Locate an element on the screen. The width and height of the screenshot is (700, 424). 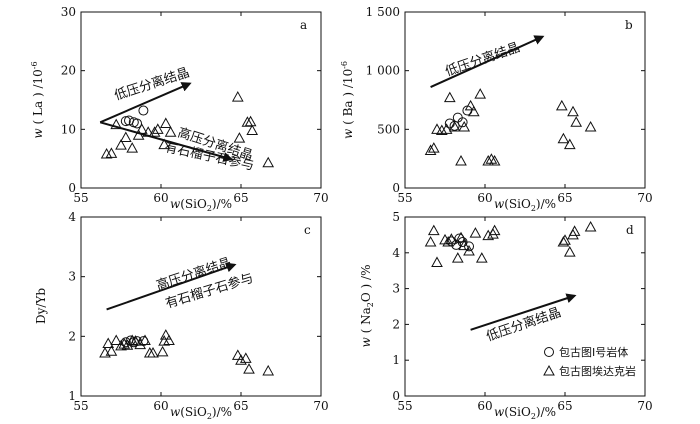
x-axis-label-b: w(SiO2)/% is located at coordinates (525, 205).